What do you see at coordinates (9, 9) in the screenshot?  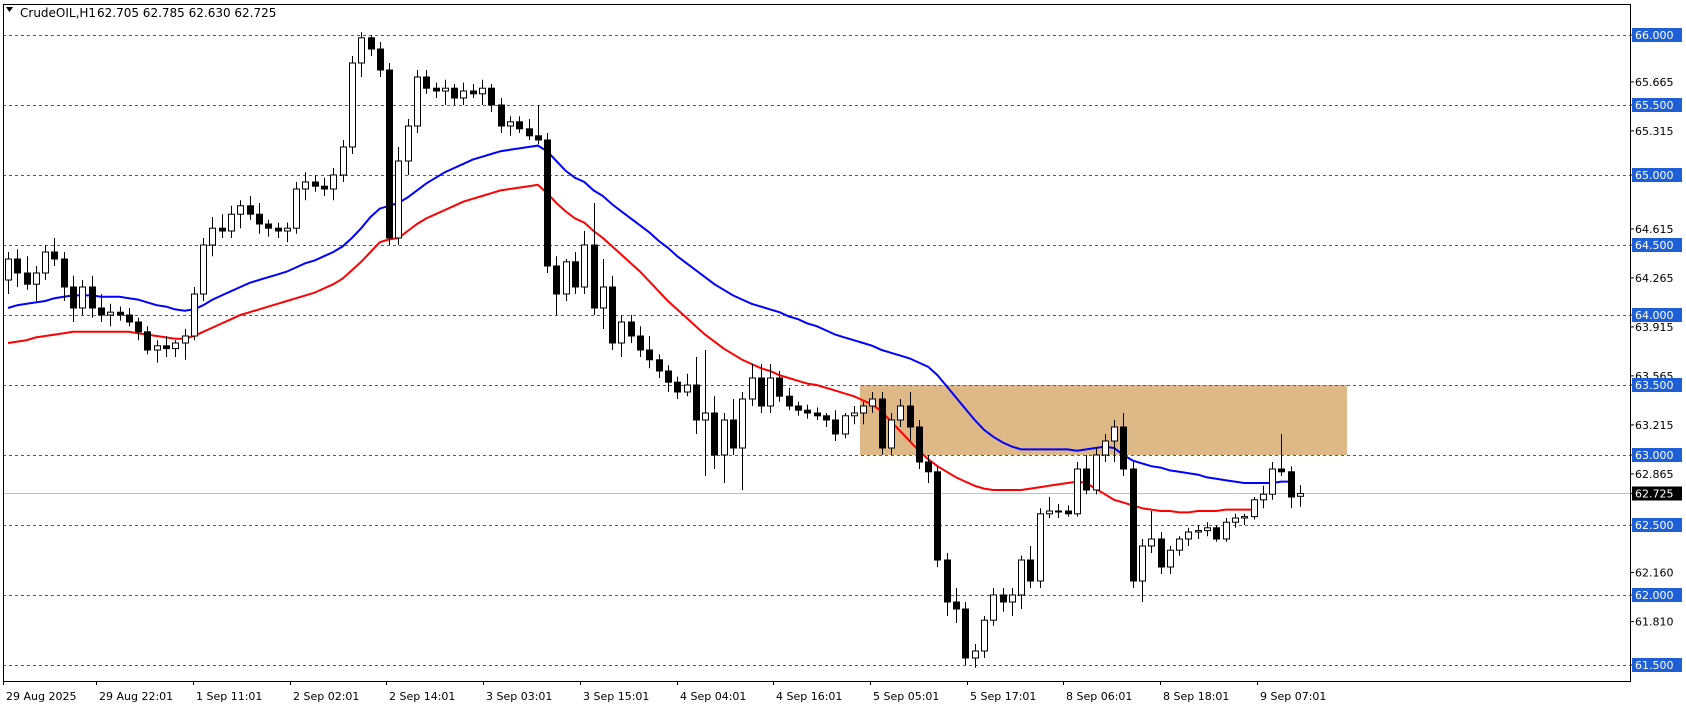 I see `dropdown-triangle-icon` at bounding box center [9, 9].